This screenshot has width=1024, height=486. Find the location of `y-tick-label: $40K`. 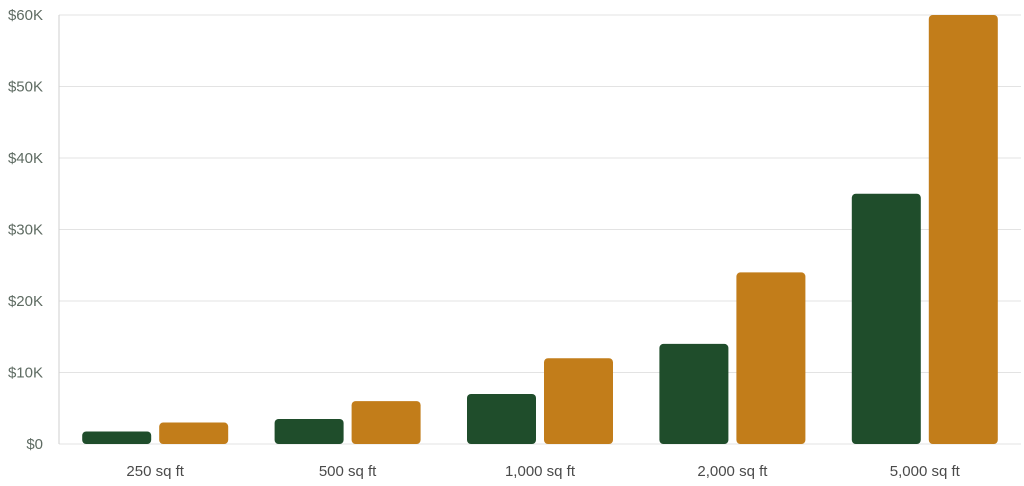

y-tick-label: $40K is located at coordinates (25, 158).